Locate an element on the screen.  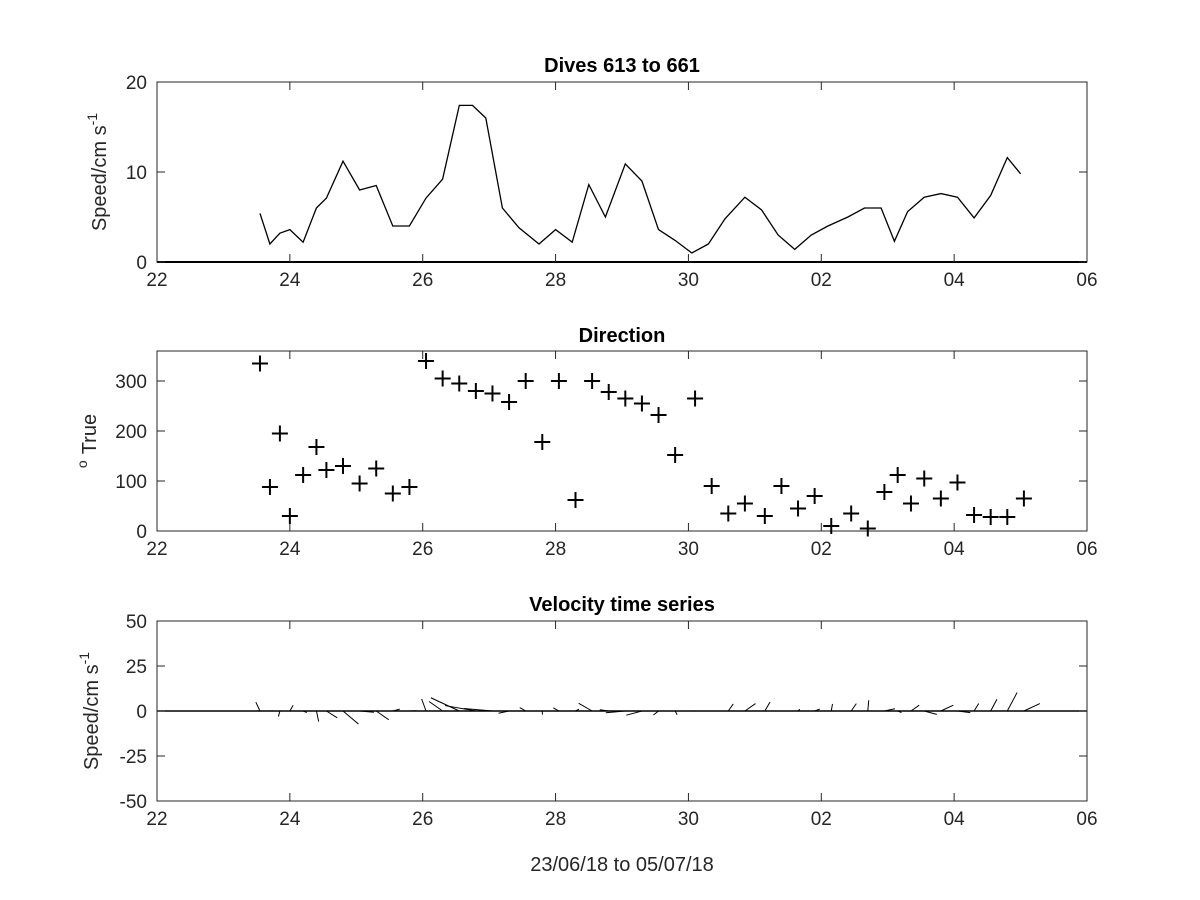
figure-x-axis-label: 23/06/18 to 05/07/18 is located at coordinates (622, 865).